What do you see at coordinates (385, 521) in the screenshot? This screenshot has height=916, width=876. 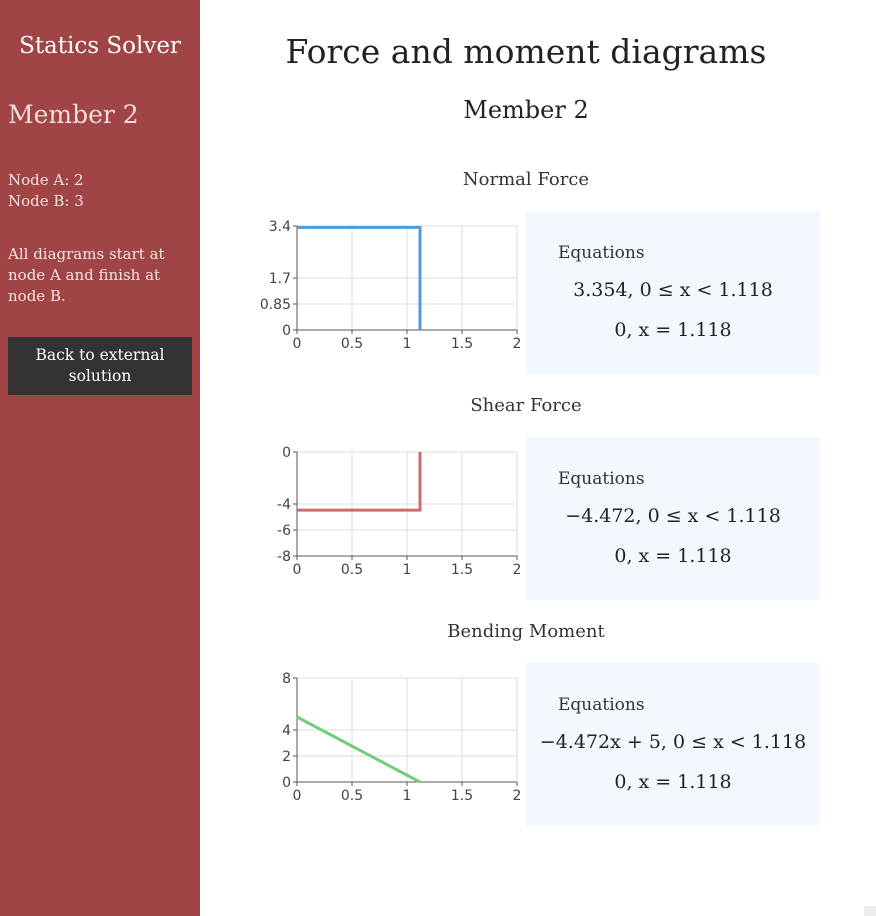 I see `shear-force-chart: 0 0.5 1 1.5 2 0 -4 -6 -8` at bounding box center [385, 521].